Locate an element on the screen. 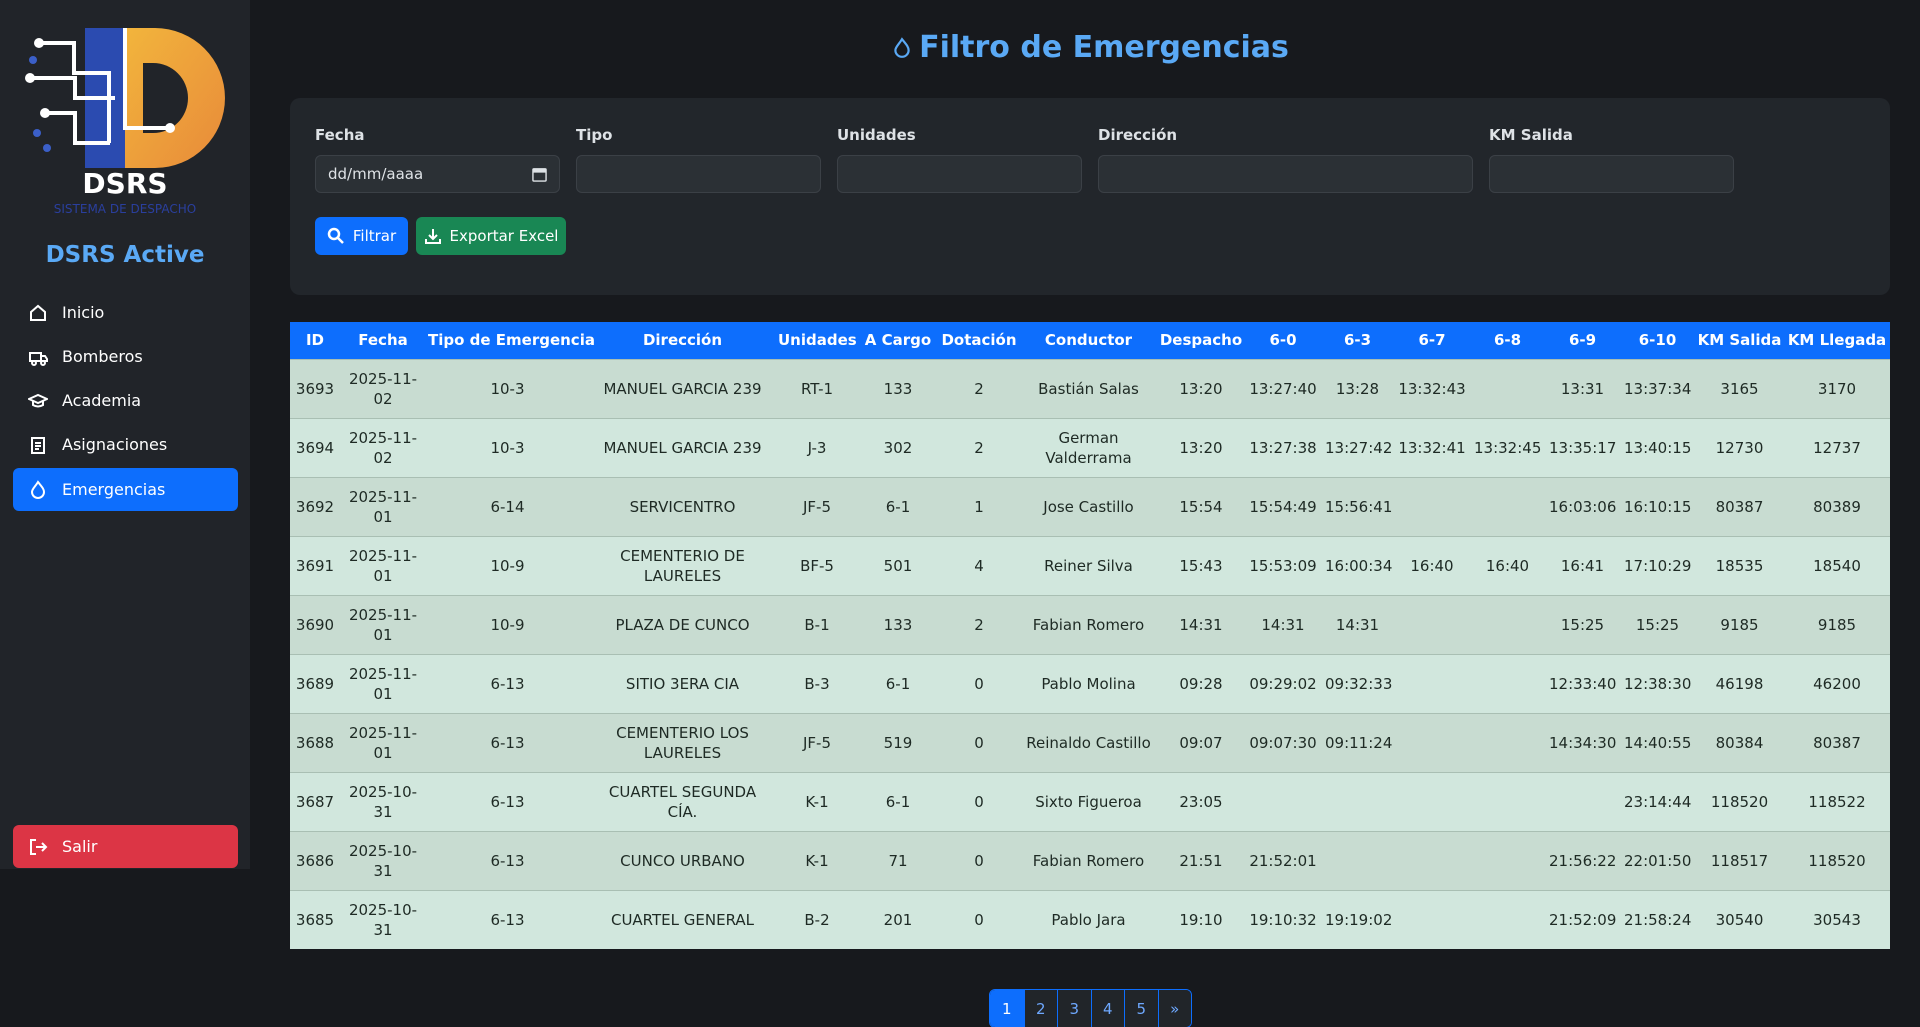 Image resolution: width=1920 pixels, height=1027 pixels. nav-label: Inicio is located at coordinates (83, 312).